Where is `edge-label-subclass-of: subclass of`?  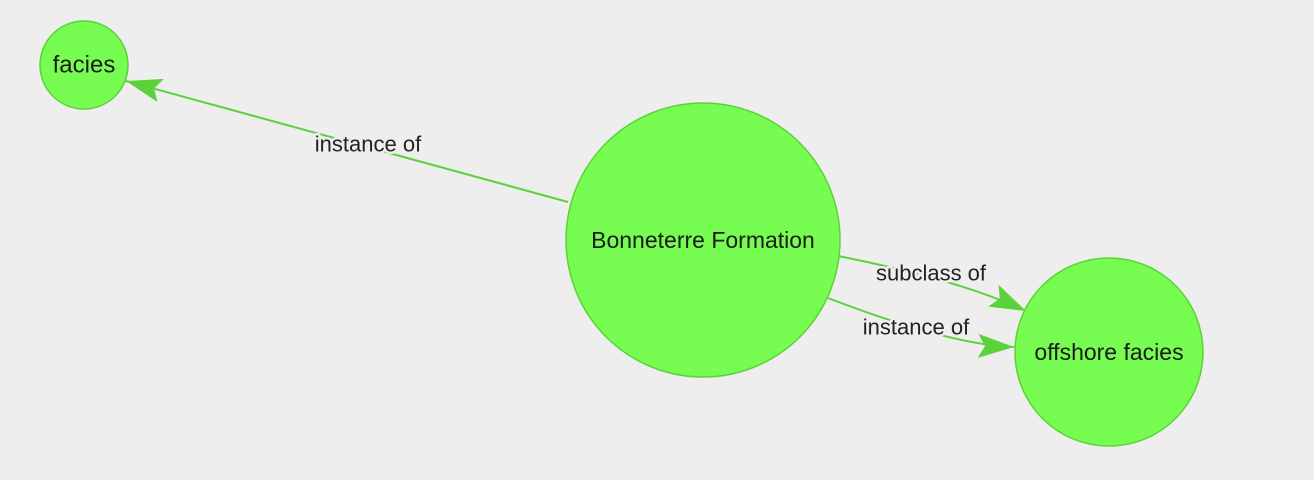 edge-label-subclass-of: subclass of is located at coordinates (931, 273).